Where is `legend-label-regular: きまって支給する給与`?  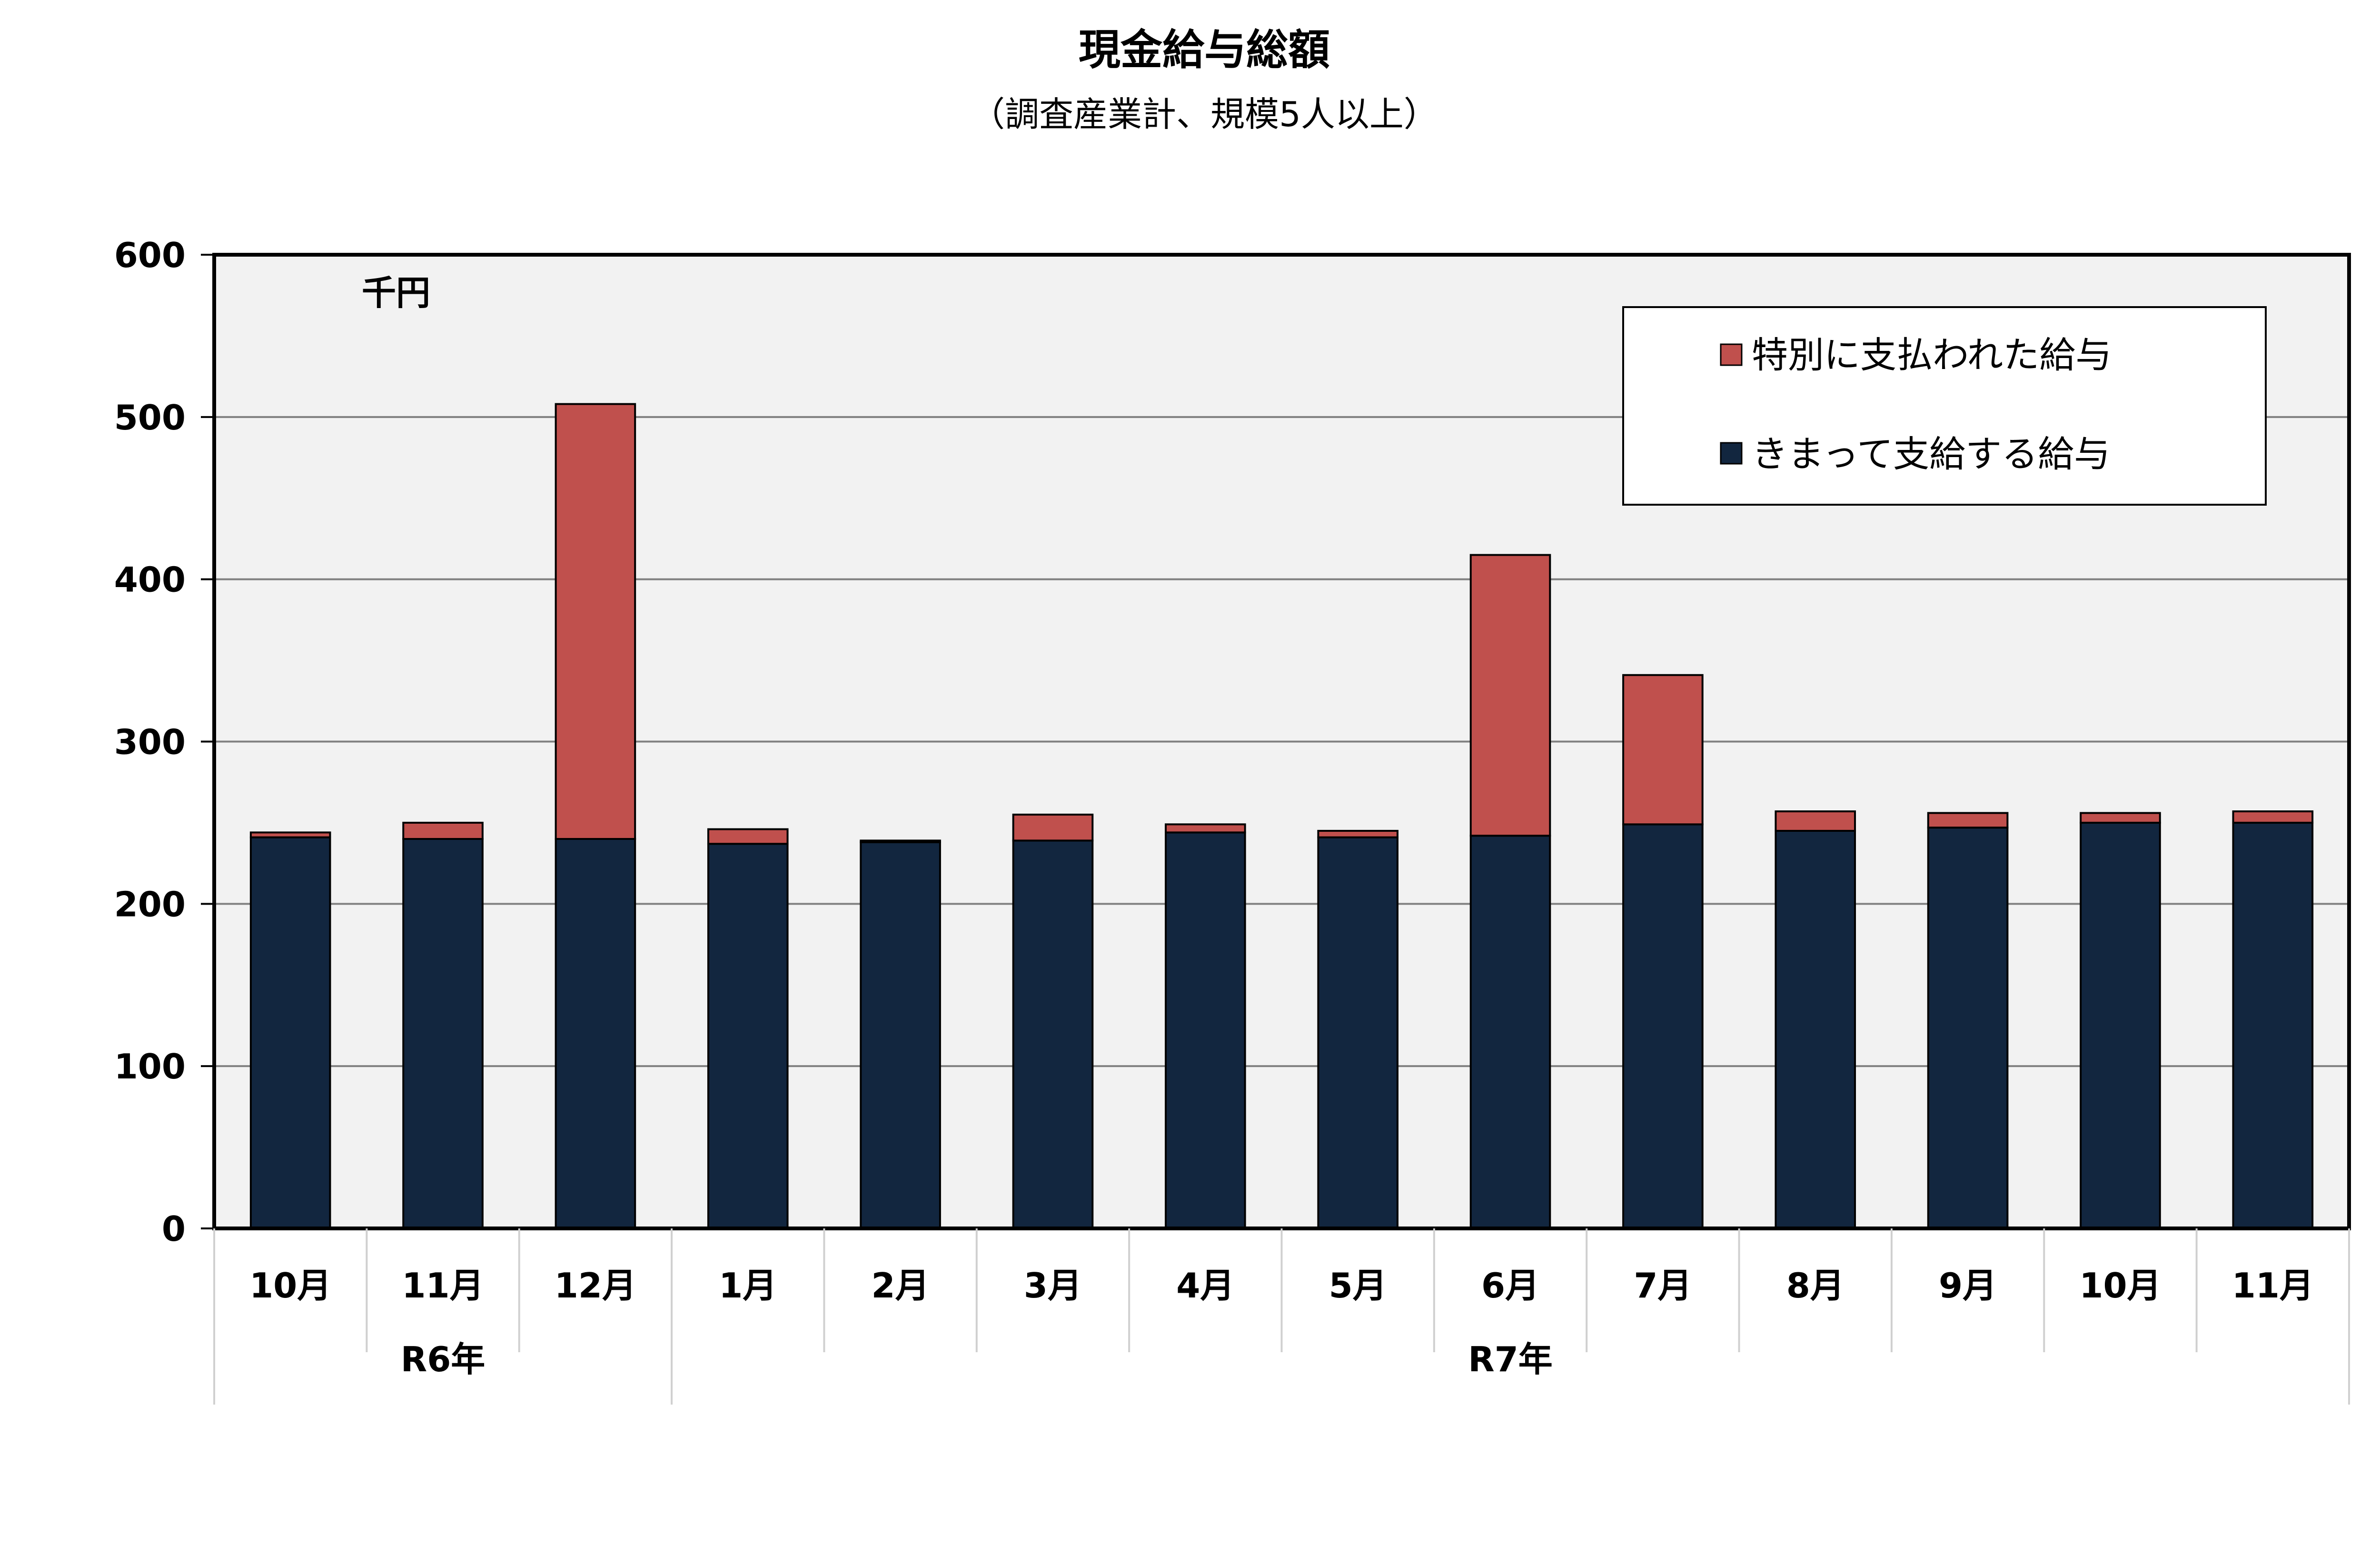 legend-label-regular: きまって支給する給与 is located at coordinates (1931, 454).